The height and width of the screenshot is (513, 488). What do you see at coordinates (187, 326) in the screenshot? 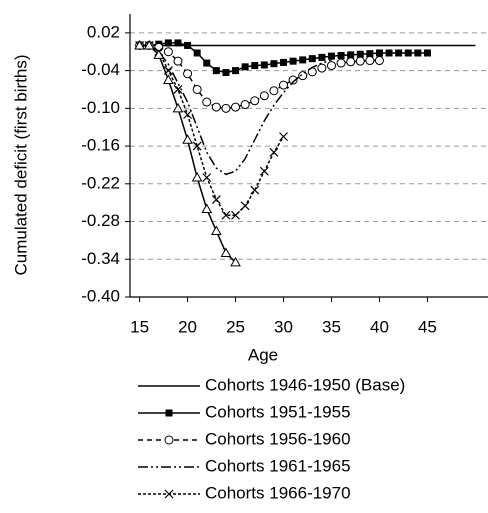
I see `x-tick-label: 20` at bounding box center [187, 326].